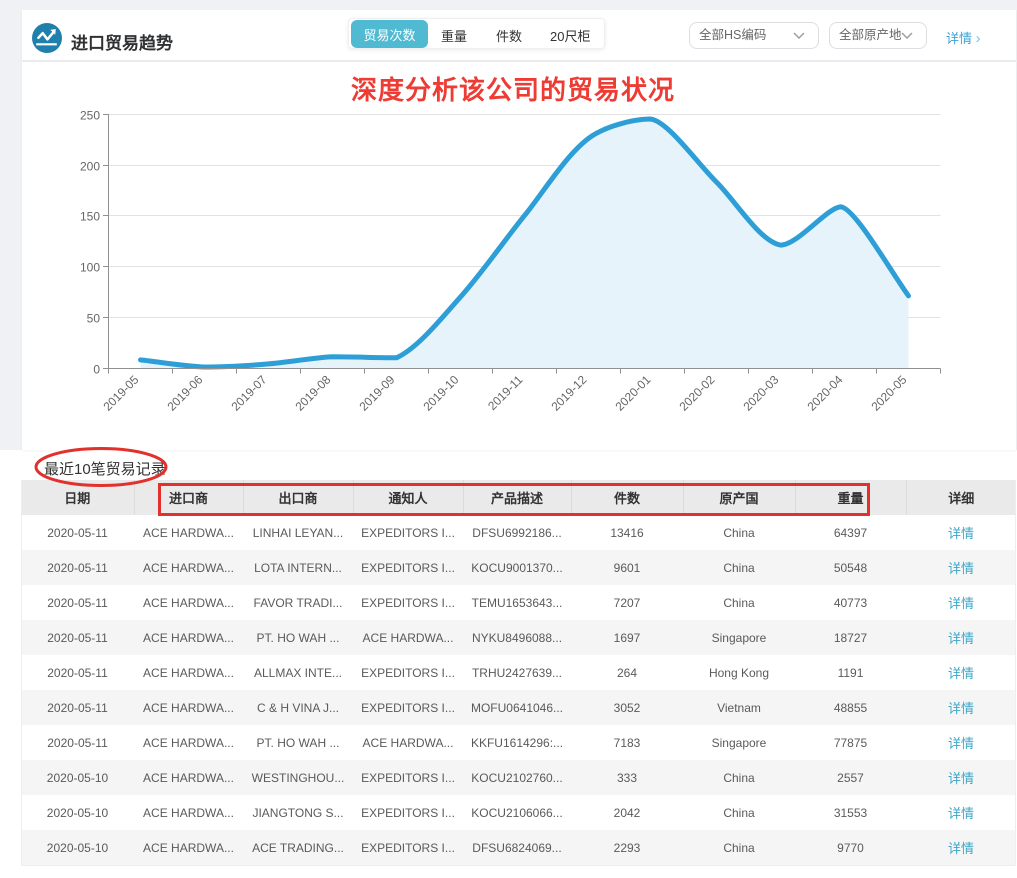 Image resolution: width=1017 pixels, height=878 pixels. What do you see at coordinates (90, 116) in the screenshot?
I see `svg-text: 250` at bounding box center [90, 116].